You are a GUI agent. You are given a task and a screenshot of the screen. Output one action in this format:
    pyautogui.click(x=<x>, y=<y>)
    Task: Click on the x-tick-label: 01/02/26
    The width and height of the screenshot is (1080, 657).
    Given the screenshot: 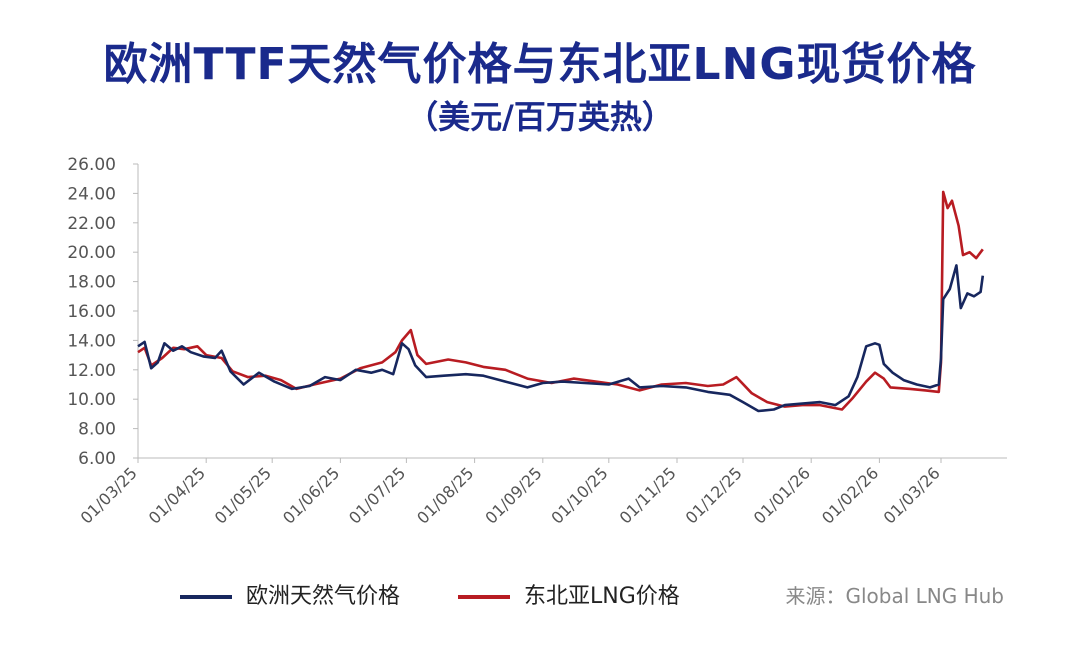 What is the action you would take?
    pyautogui.click(x=850, y=495)
    